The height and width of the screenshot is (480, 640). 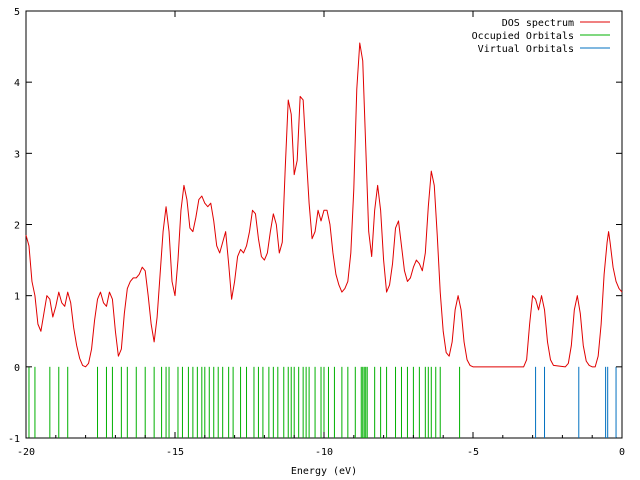 What do you see at coordinates (324, 471) in the screenshot?
I see `x-axis-label: Energy (eV)` at bounding box center [324, 471].